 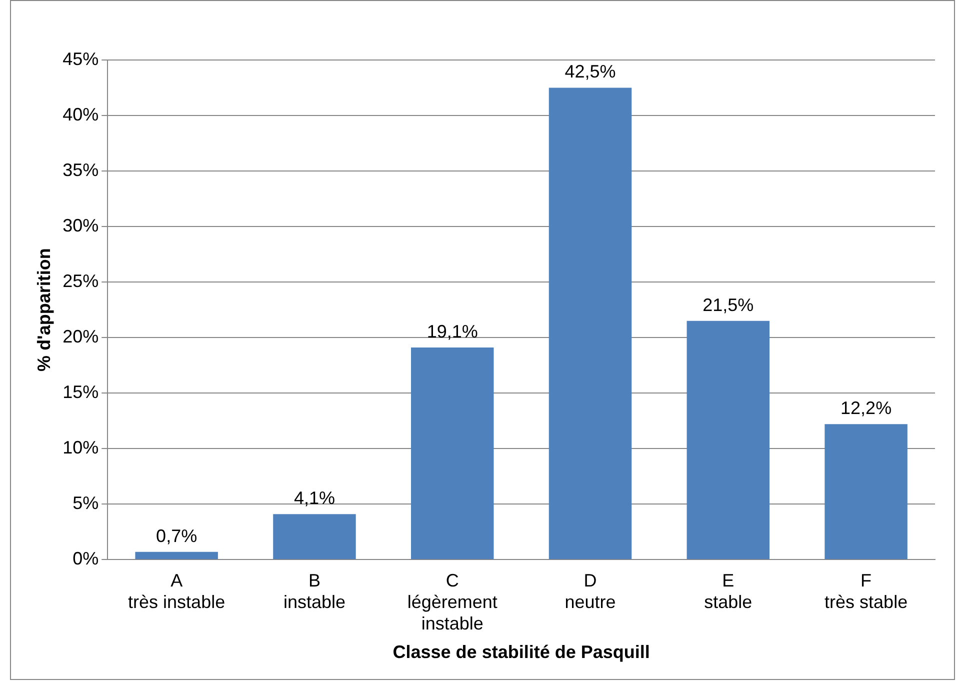 What do you see at coordinates (177, 536) in the screenshot?
I see `data-label: 0,7%` at bounding box center [177, 536].